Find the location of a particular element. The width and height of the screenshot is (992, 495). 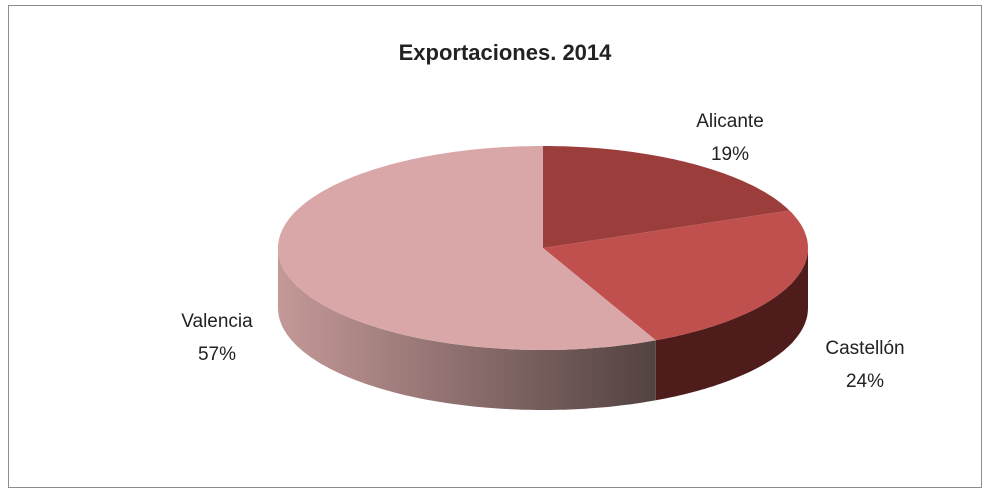

data-label-value: 19% is located at coordinates (730, 154).